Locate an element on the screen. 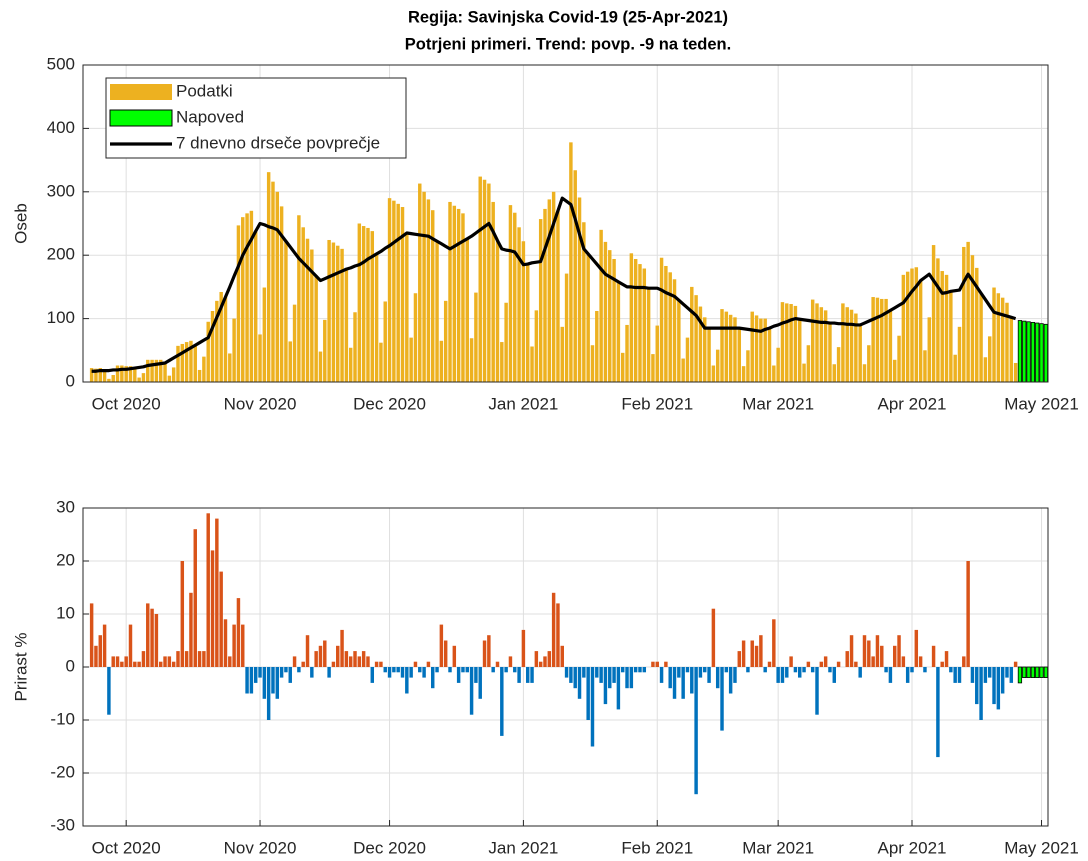 The height and width of the screenshot is (861, 1088). x-tick-label: May 2021 is located at coordinates (1041, 847).